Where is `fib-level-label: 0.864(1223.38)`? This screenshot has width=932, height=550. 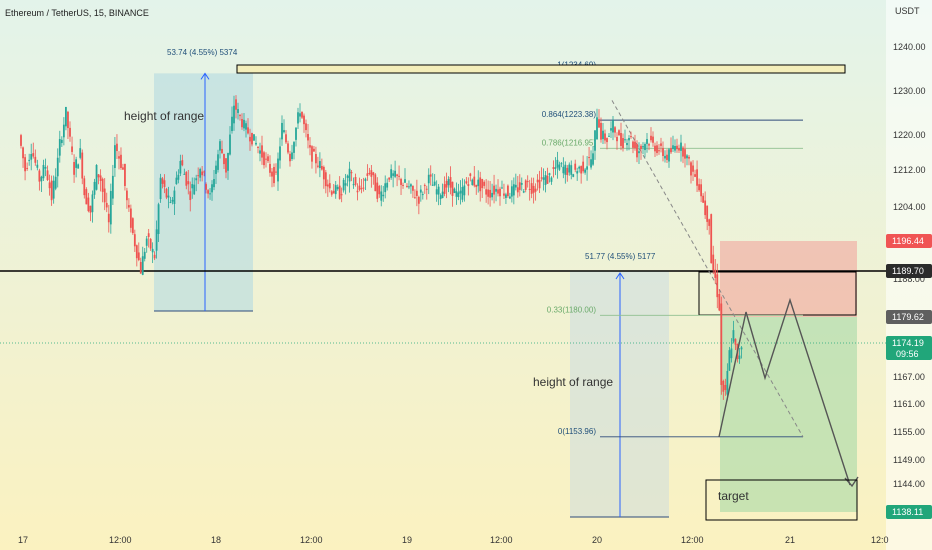 fib-level-label: 0.864(1223.38) is located at coordinates (569, 114).